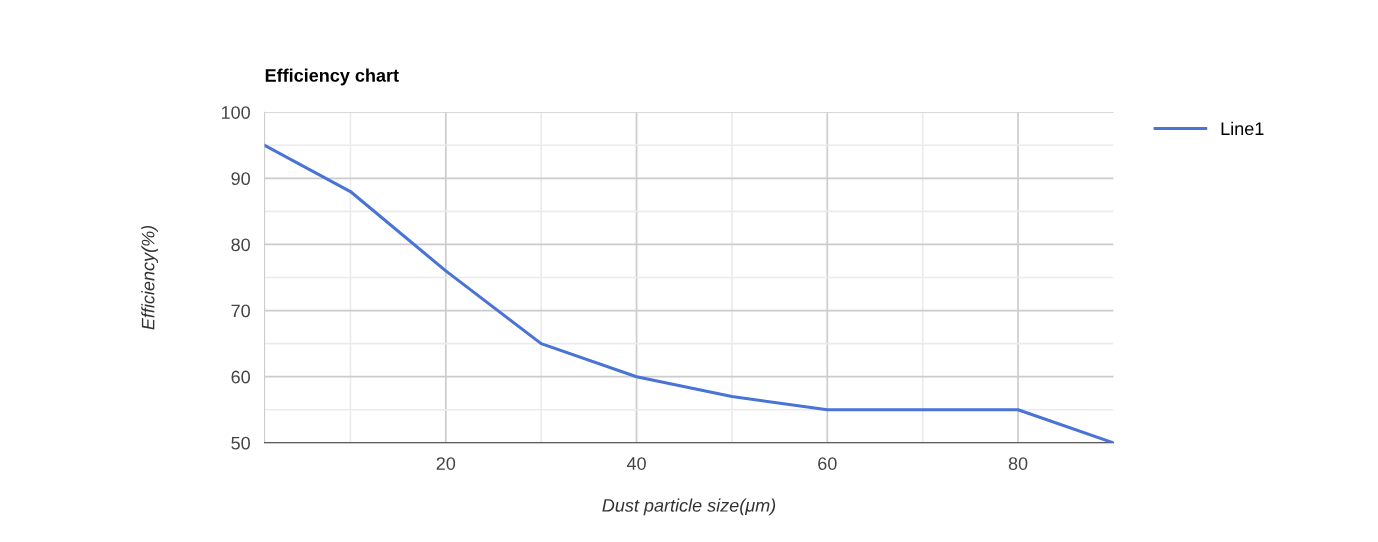 The width and height of the screenshot is (1378, 542). I want to click on x-axis-title: Dust particle size(μm), so click(689, 507).